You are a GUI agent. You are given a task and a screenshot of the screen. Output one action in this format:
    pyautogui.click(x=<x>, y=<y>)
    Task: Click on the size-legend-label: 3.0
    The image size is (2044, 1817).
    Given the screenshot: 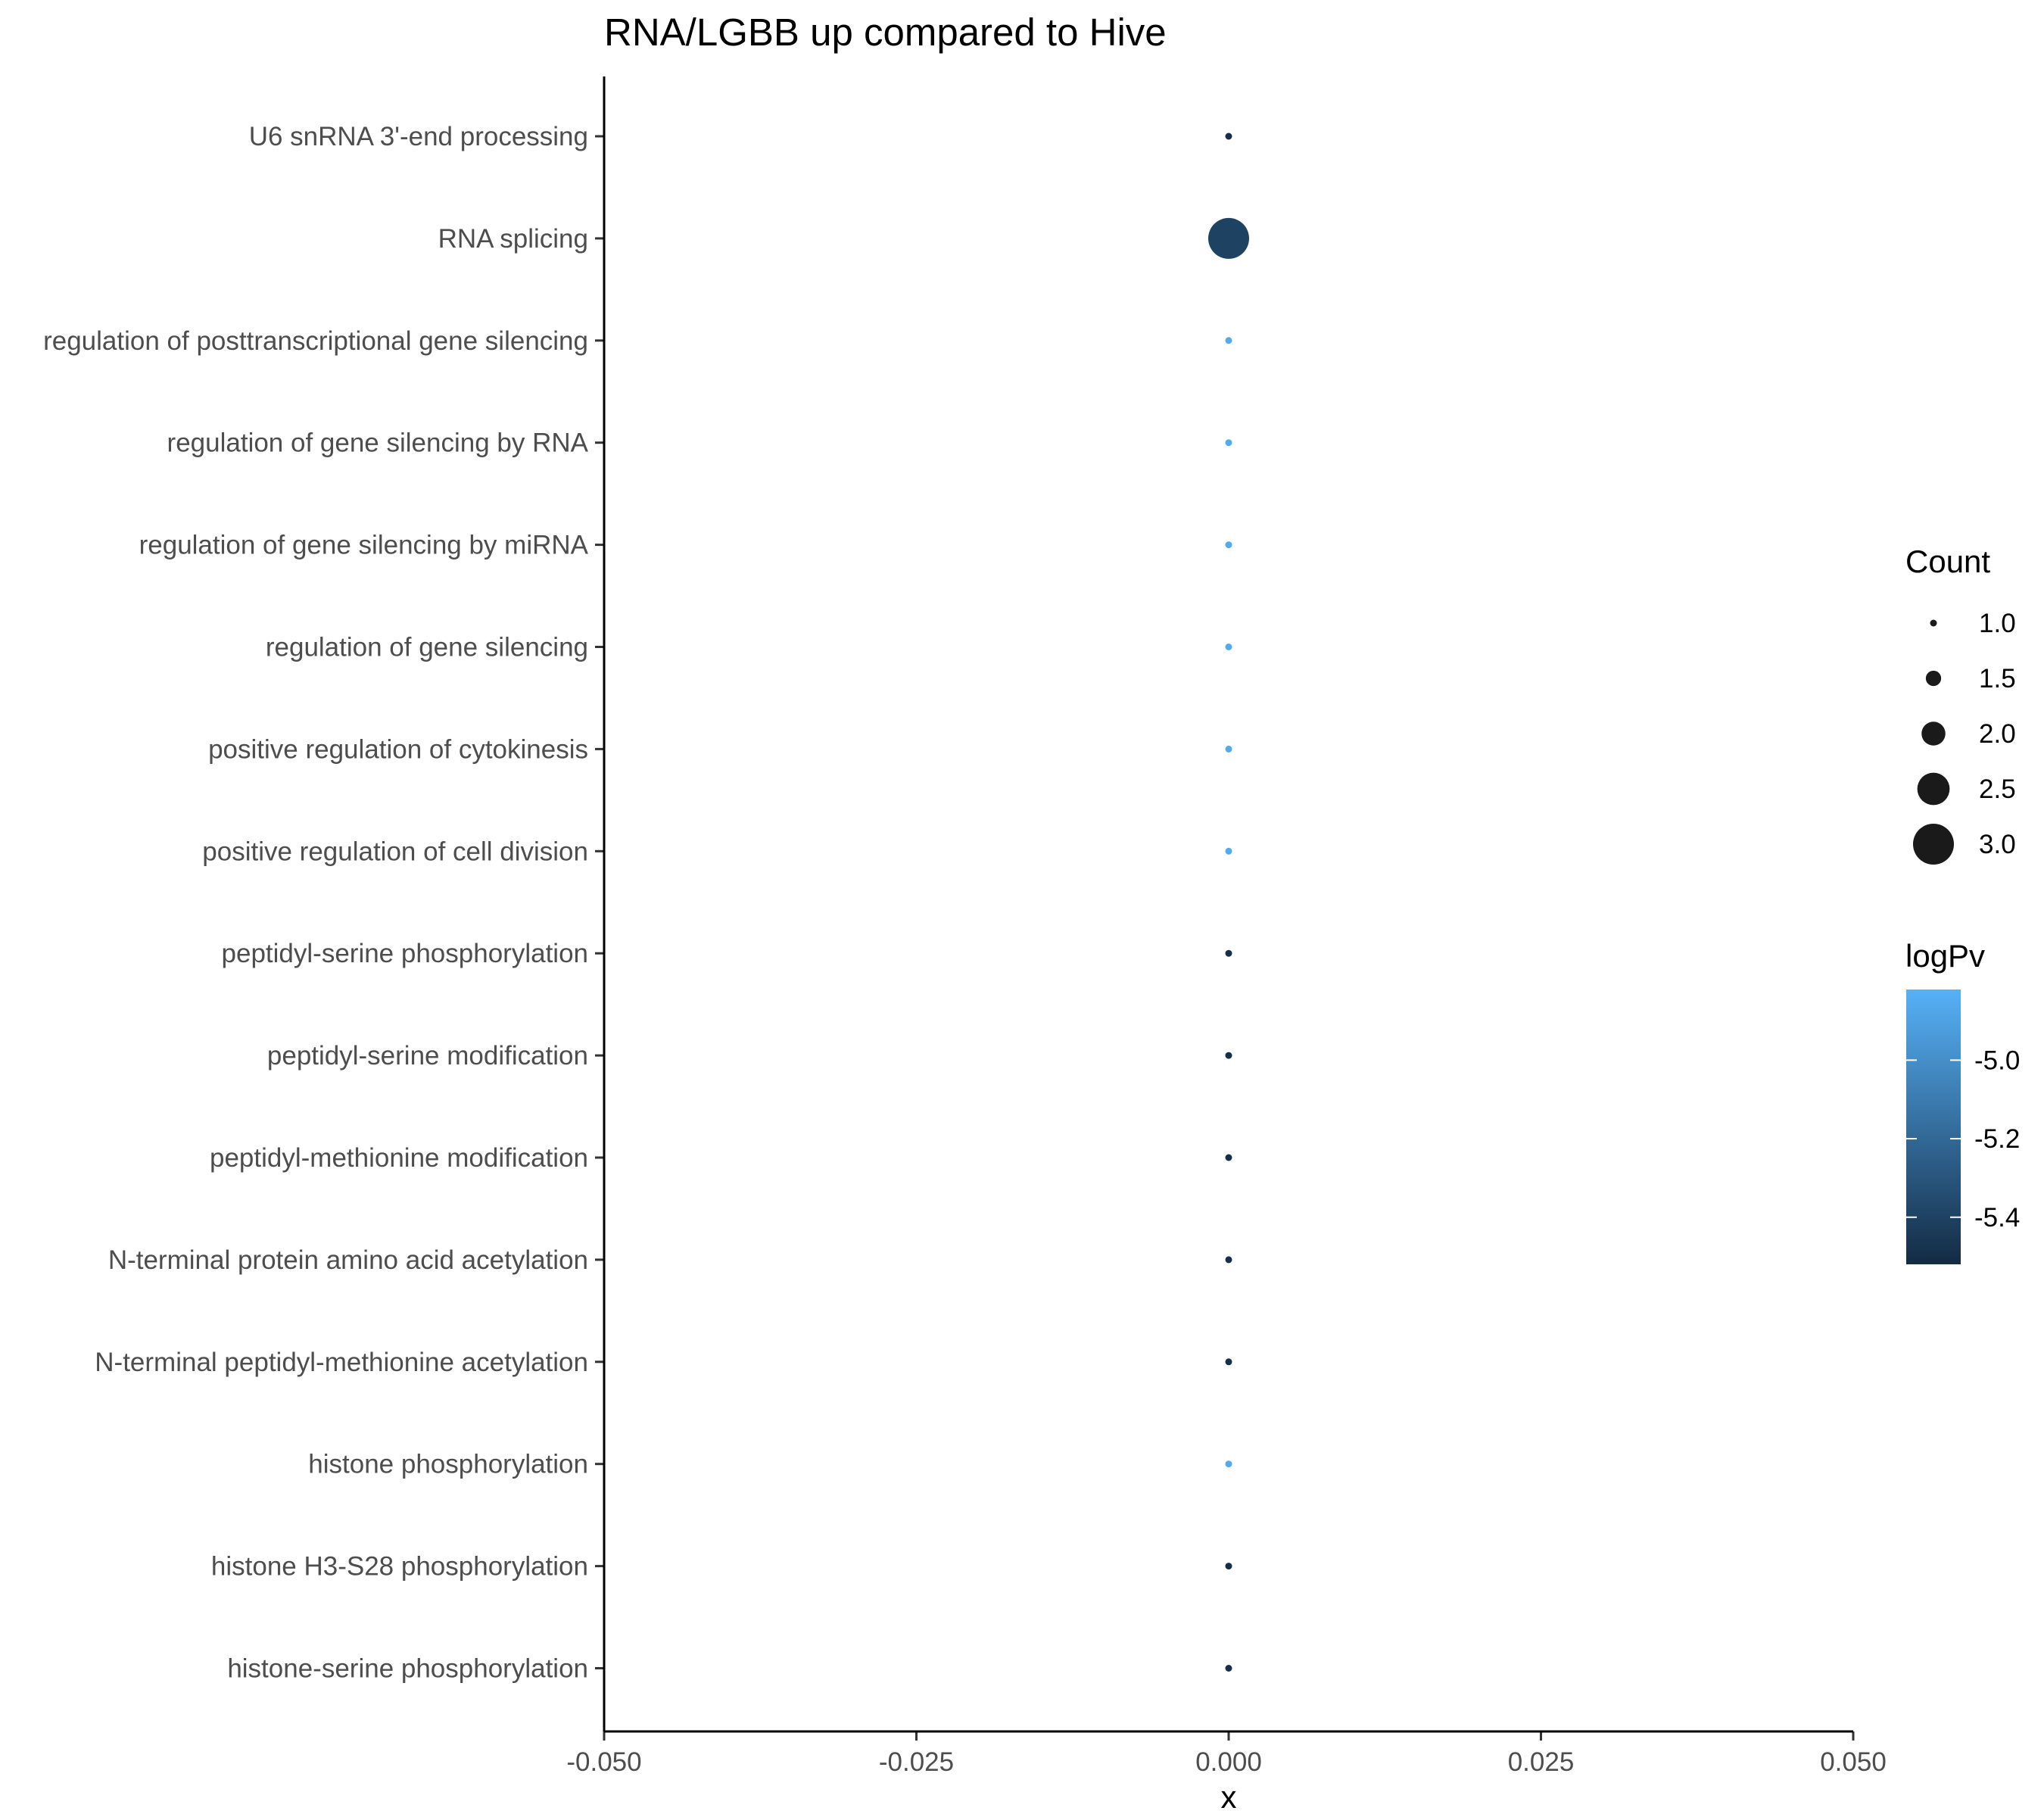 What is the action you would take?
    pyautogui.click(x=1997, y=844)
    